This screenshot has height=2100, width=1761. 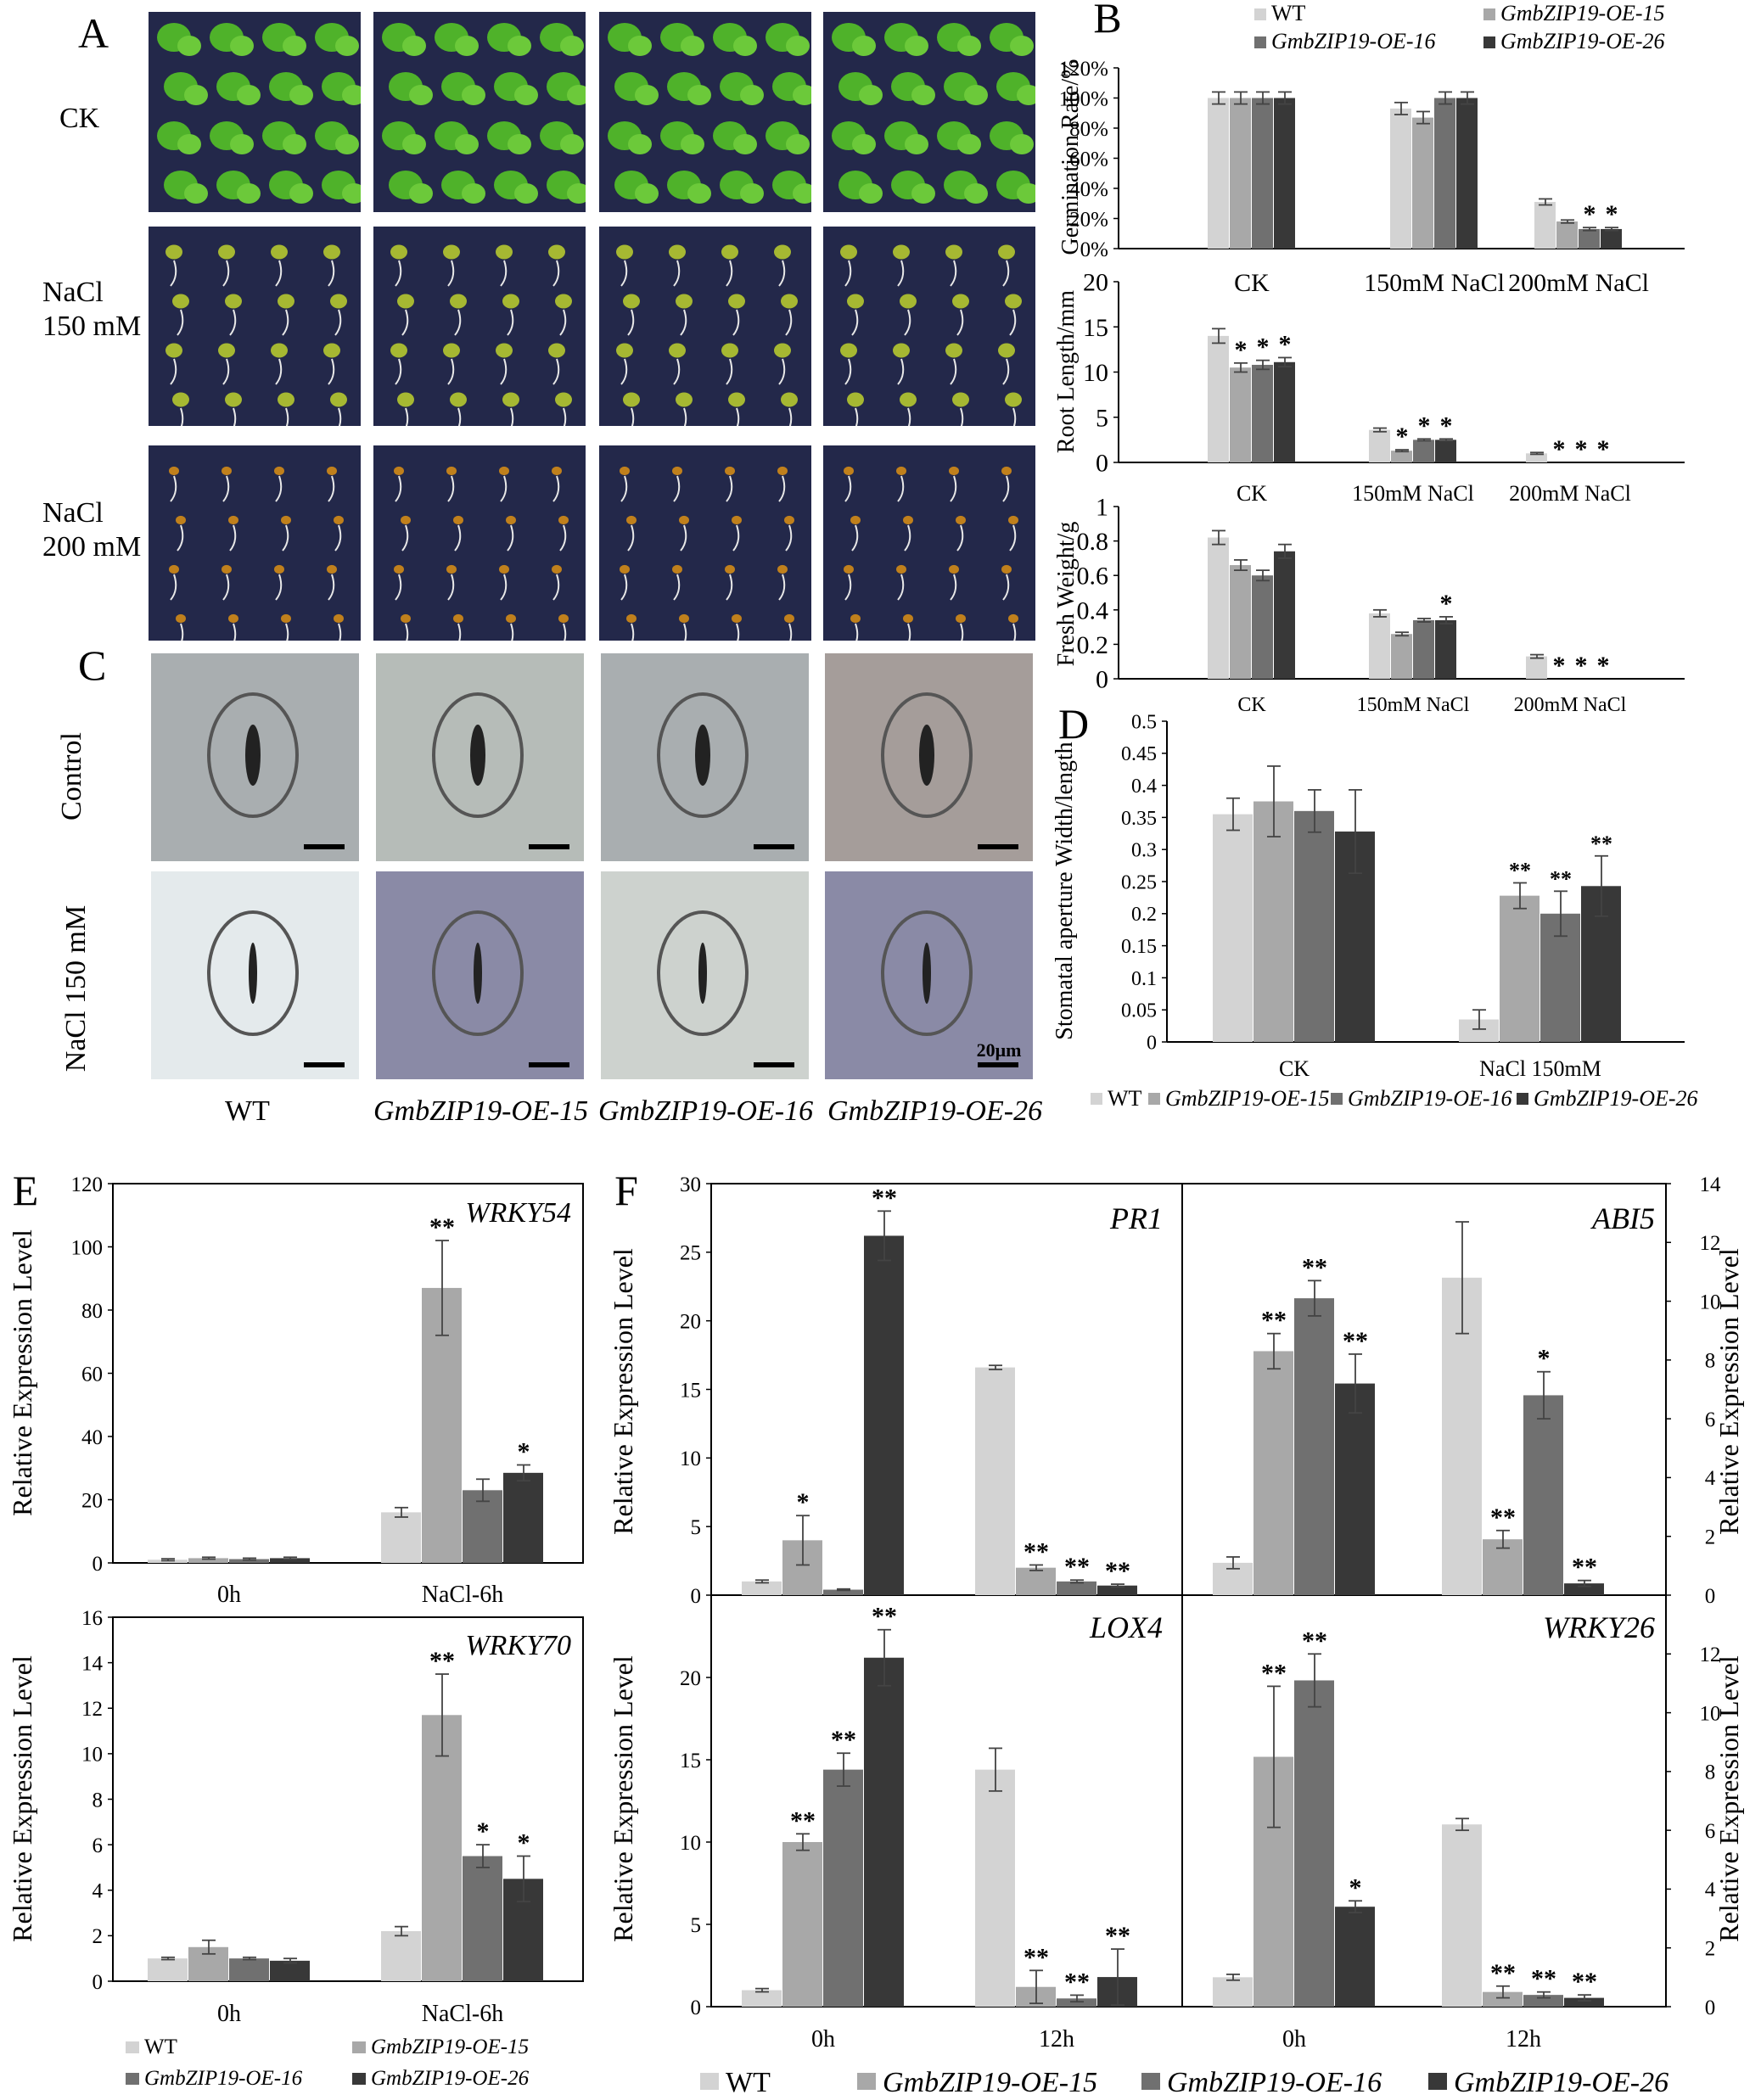 I want to click on y-tick-label: 0.25, so click(x=1139, y=882).